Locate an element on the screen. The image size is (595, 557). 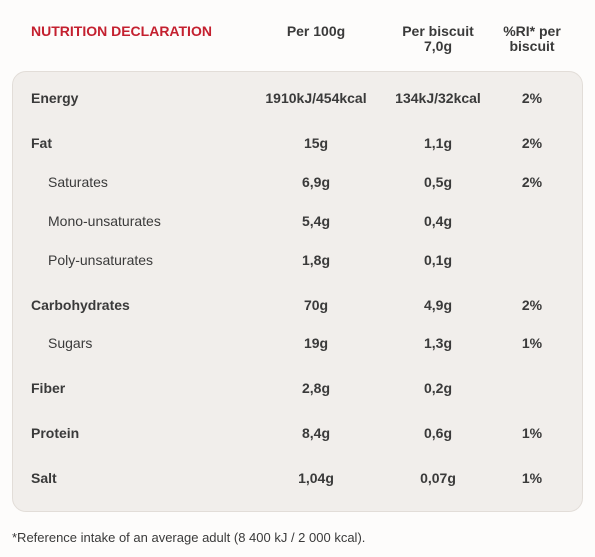
cell-value: 0,6g is located at coordinates (438, 433).